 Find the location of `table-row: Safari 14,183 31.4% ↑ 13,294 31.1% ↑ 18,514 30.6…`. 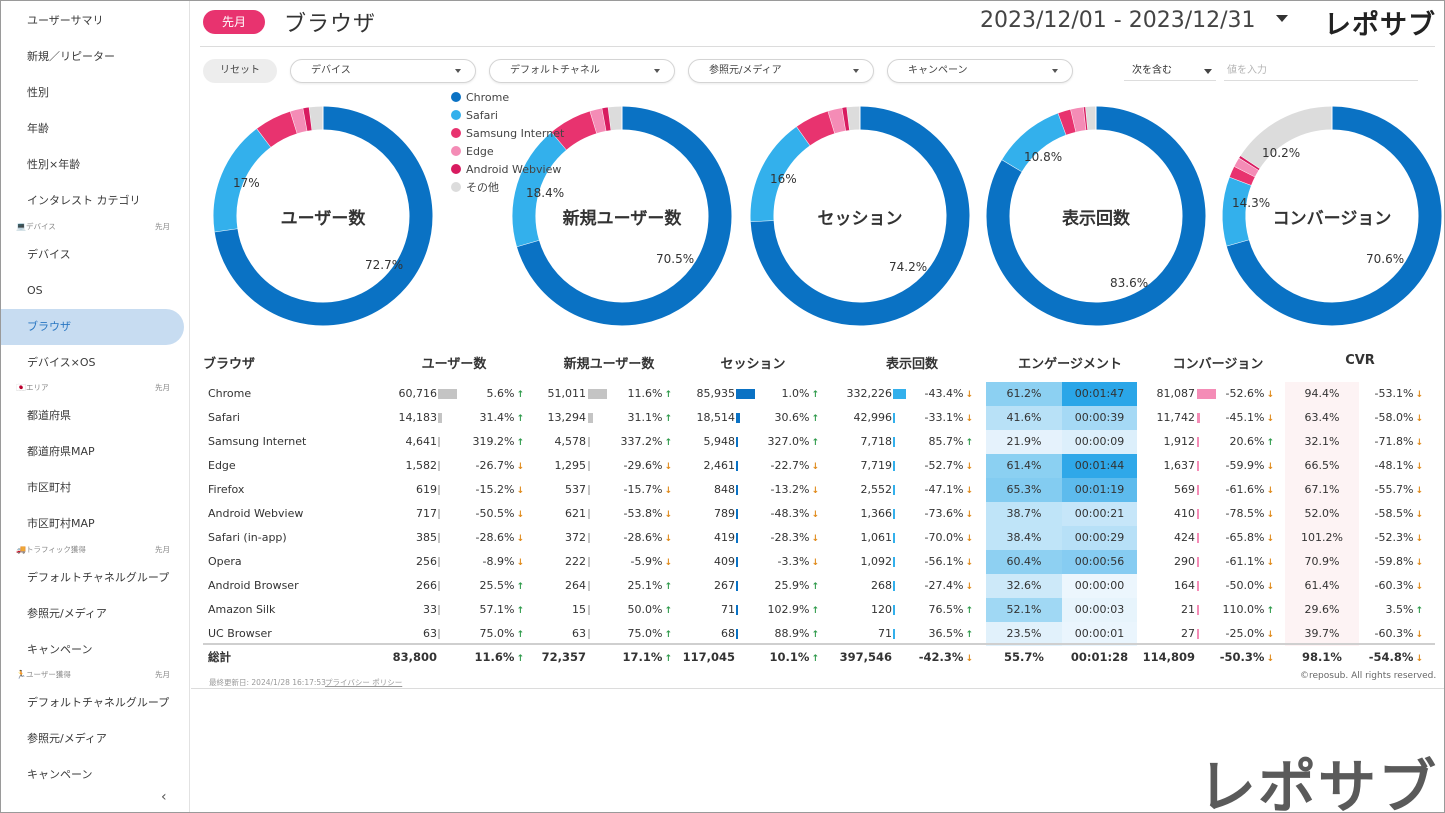

table-row: Safari 14,183 31.4% ↑ 13,294 31.1% ↑ 18,514 30.6… is located at coordinates (819, 418).